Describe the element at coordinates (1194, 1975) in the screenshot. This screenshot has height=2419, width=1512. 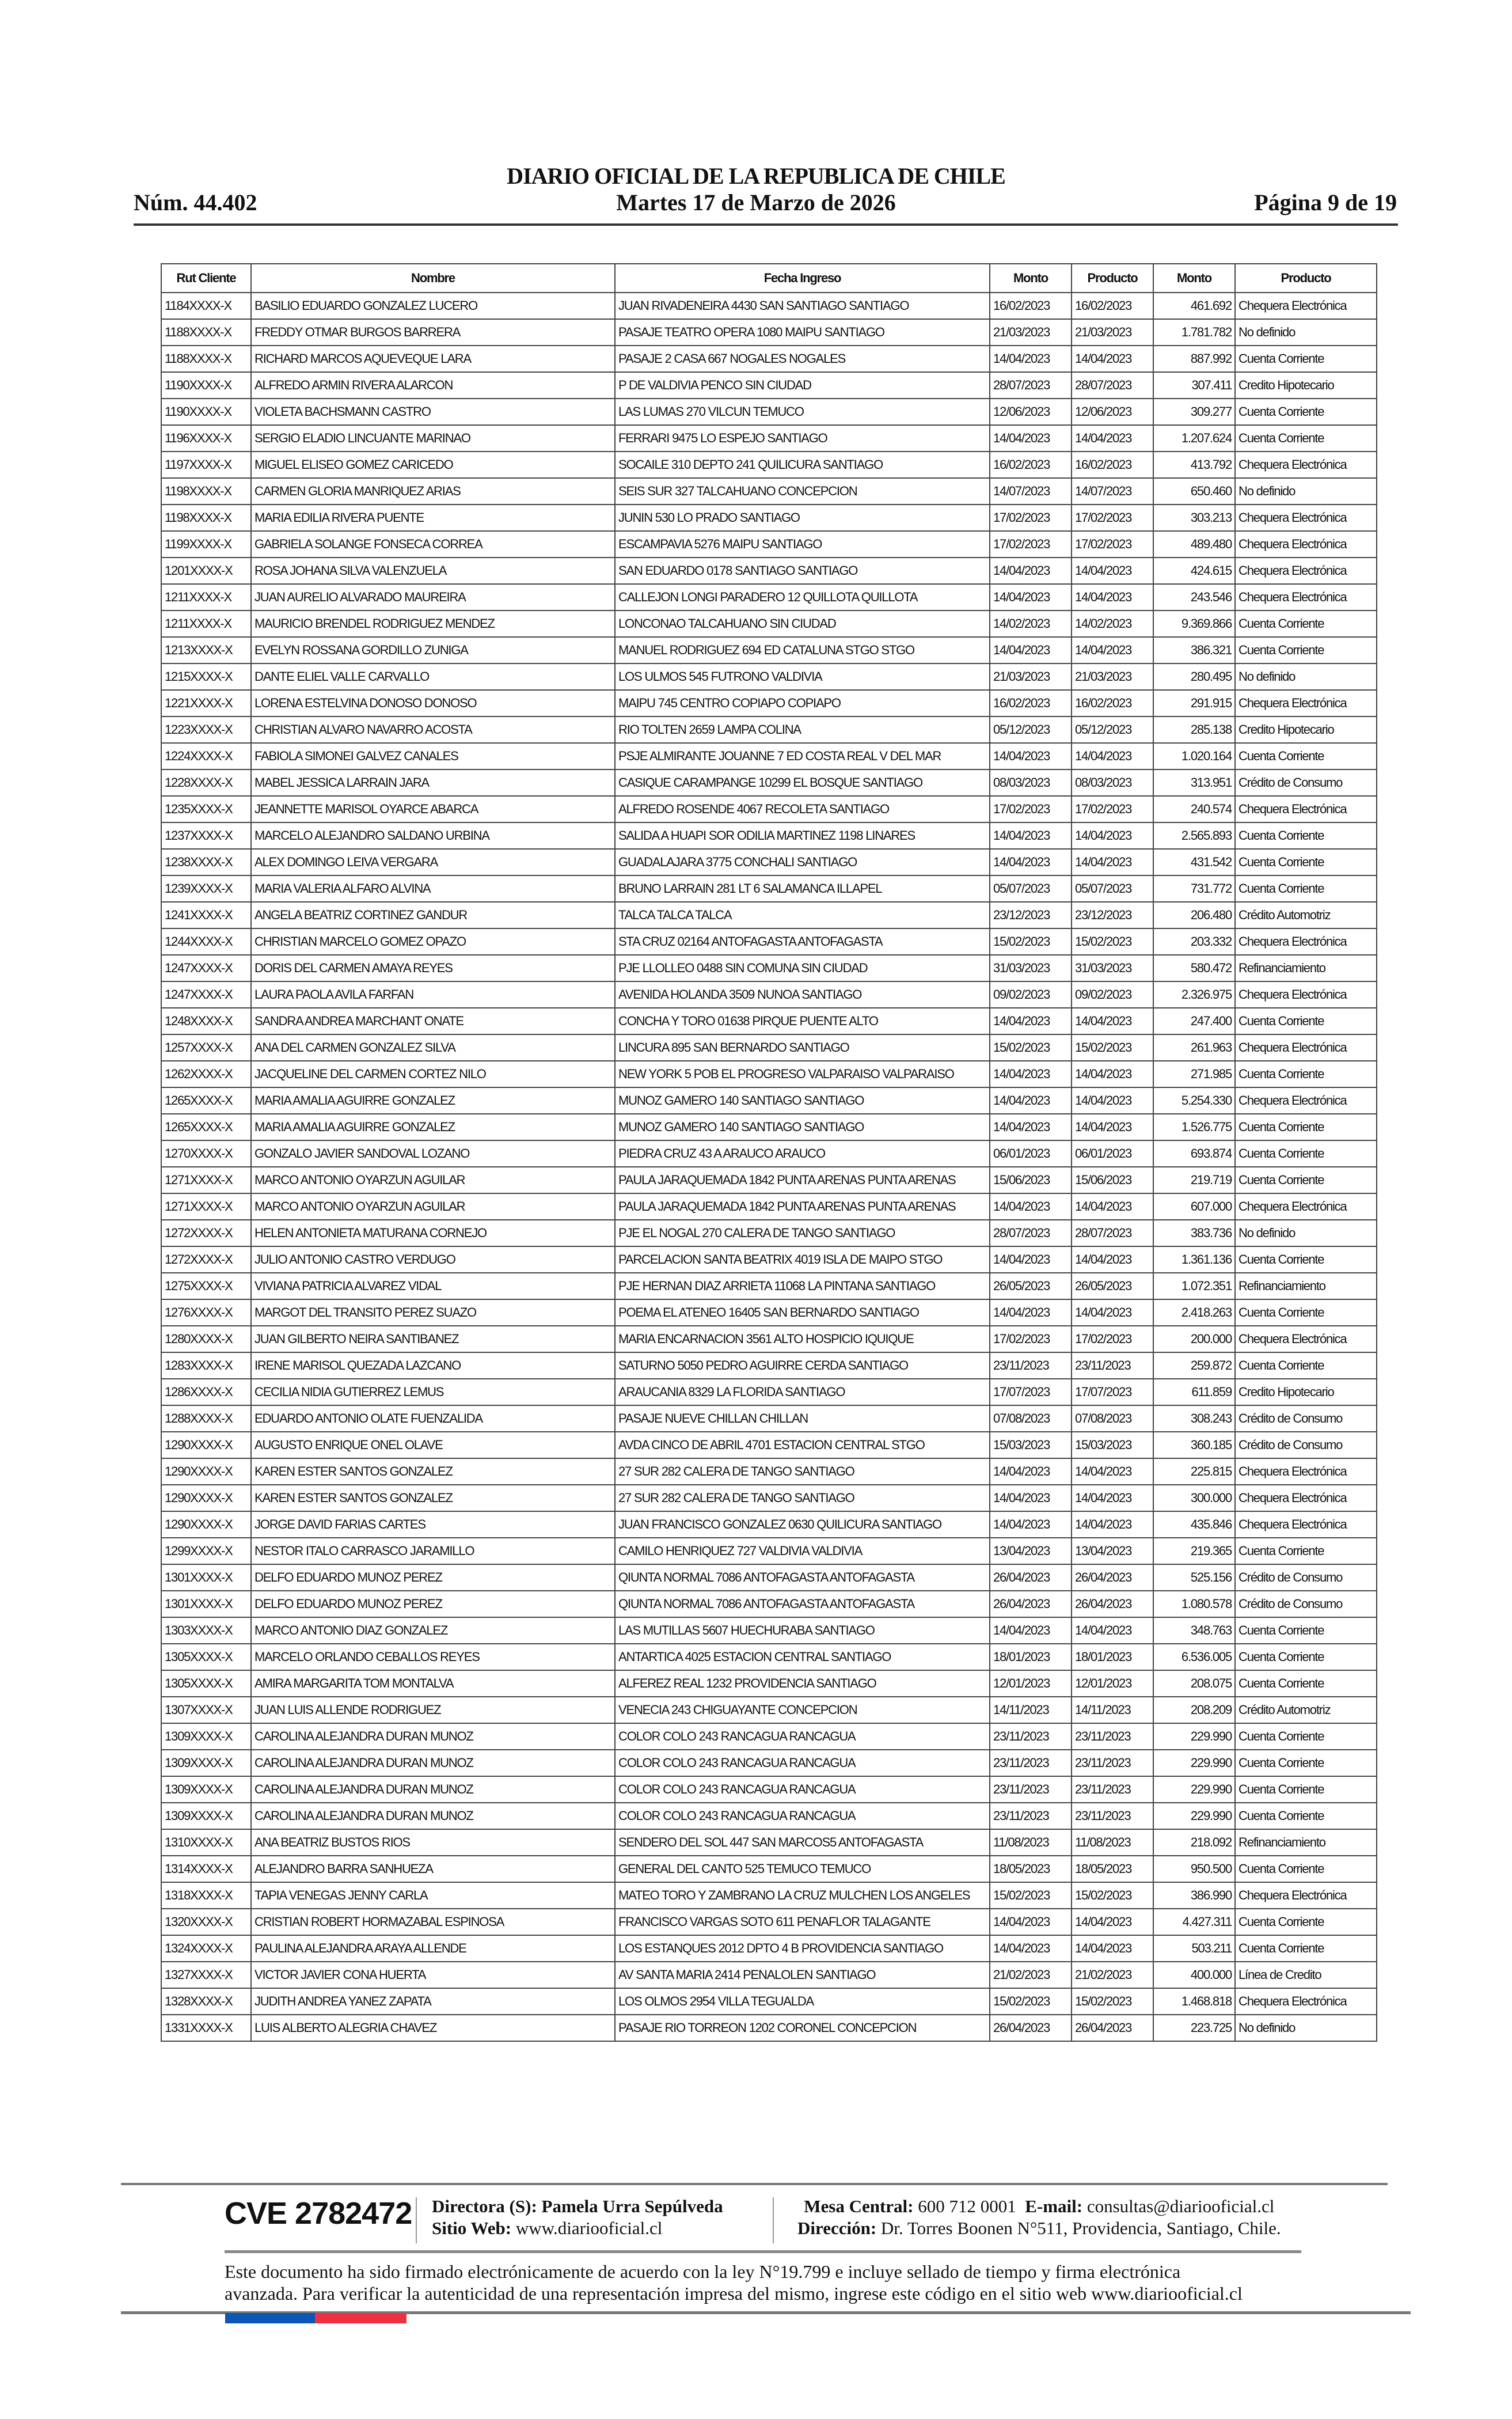
I see `cell-monto-2: 400.000` at that location.